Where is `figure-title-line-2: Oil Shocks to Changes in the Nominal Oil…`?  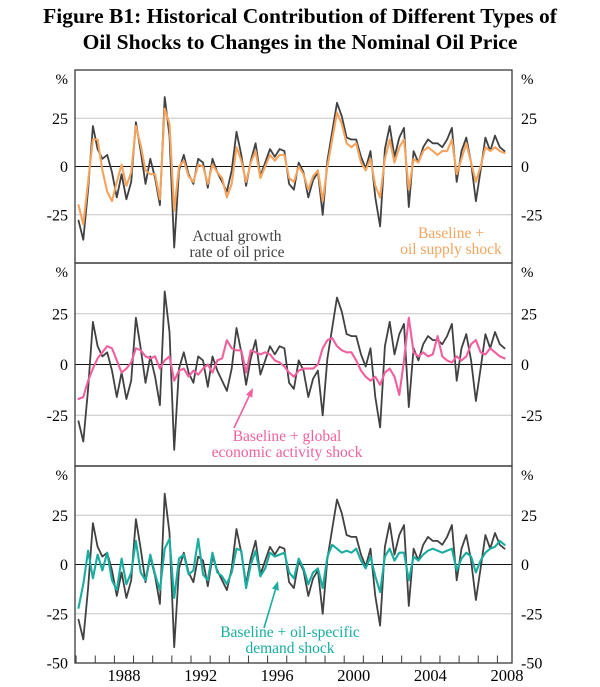 figure-title-line-2: Oil Shocks to Changes in the Nominal Oil… is located at coordinates (300, 42).